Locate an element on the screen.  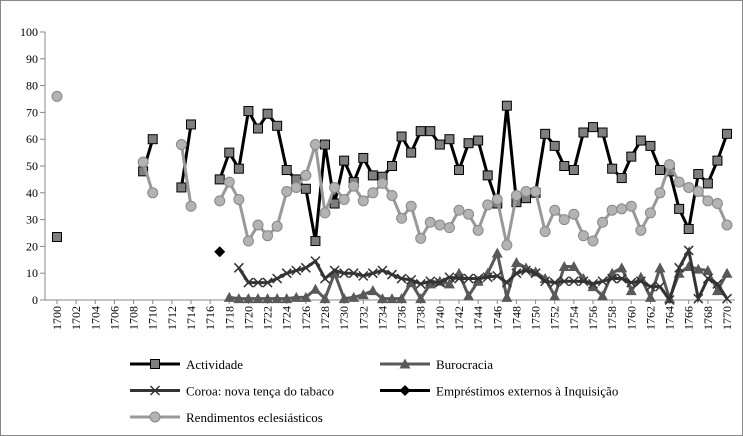
x-tick-label: 1744 is located at coordinates (478, 318).